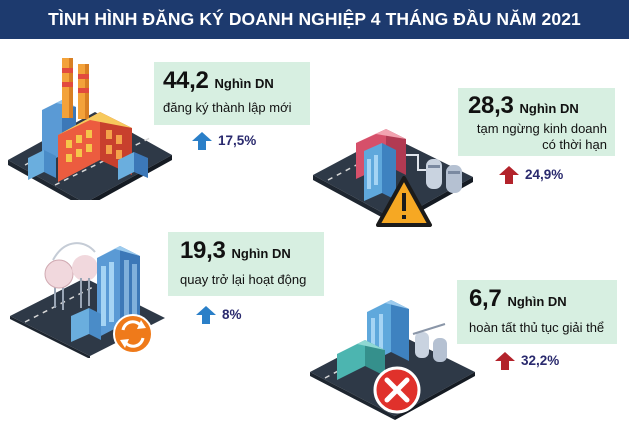 This screenshot has width=629, height=426. Describe the element at coordinates (186, 80) in the screenshot. I see `stat-number: 44,2` at that location.